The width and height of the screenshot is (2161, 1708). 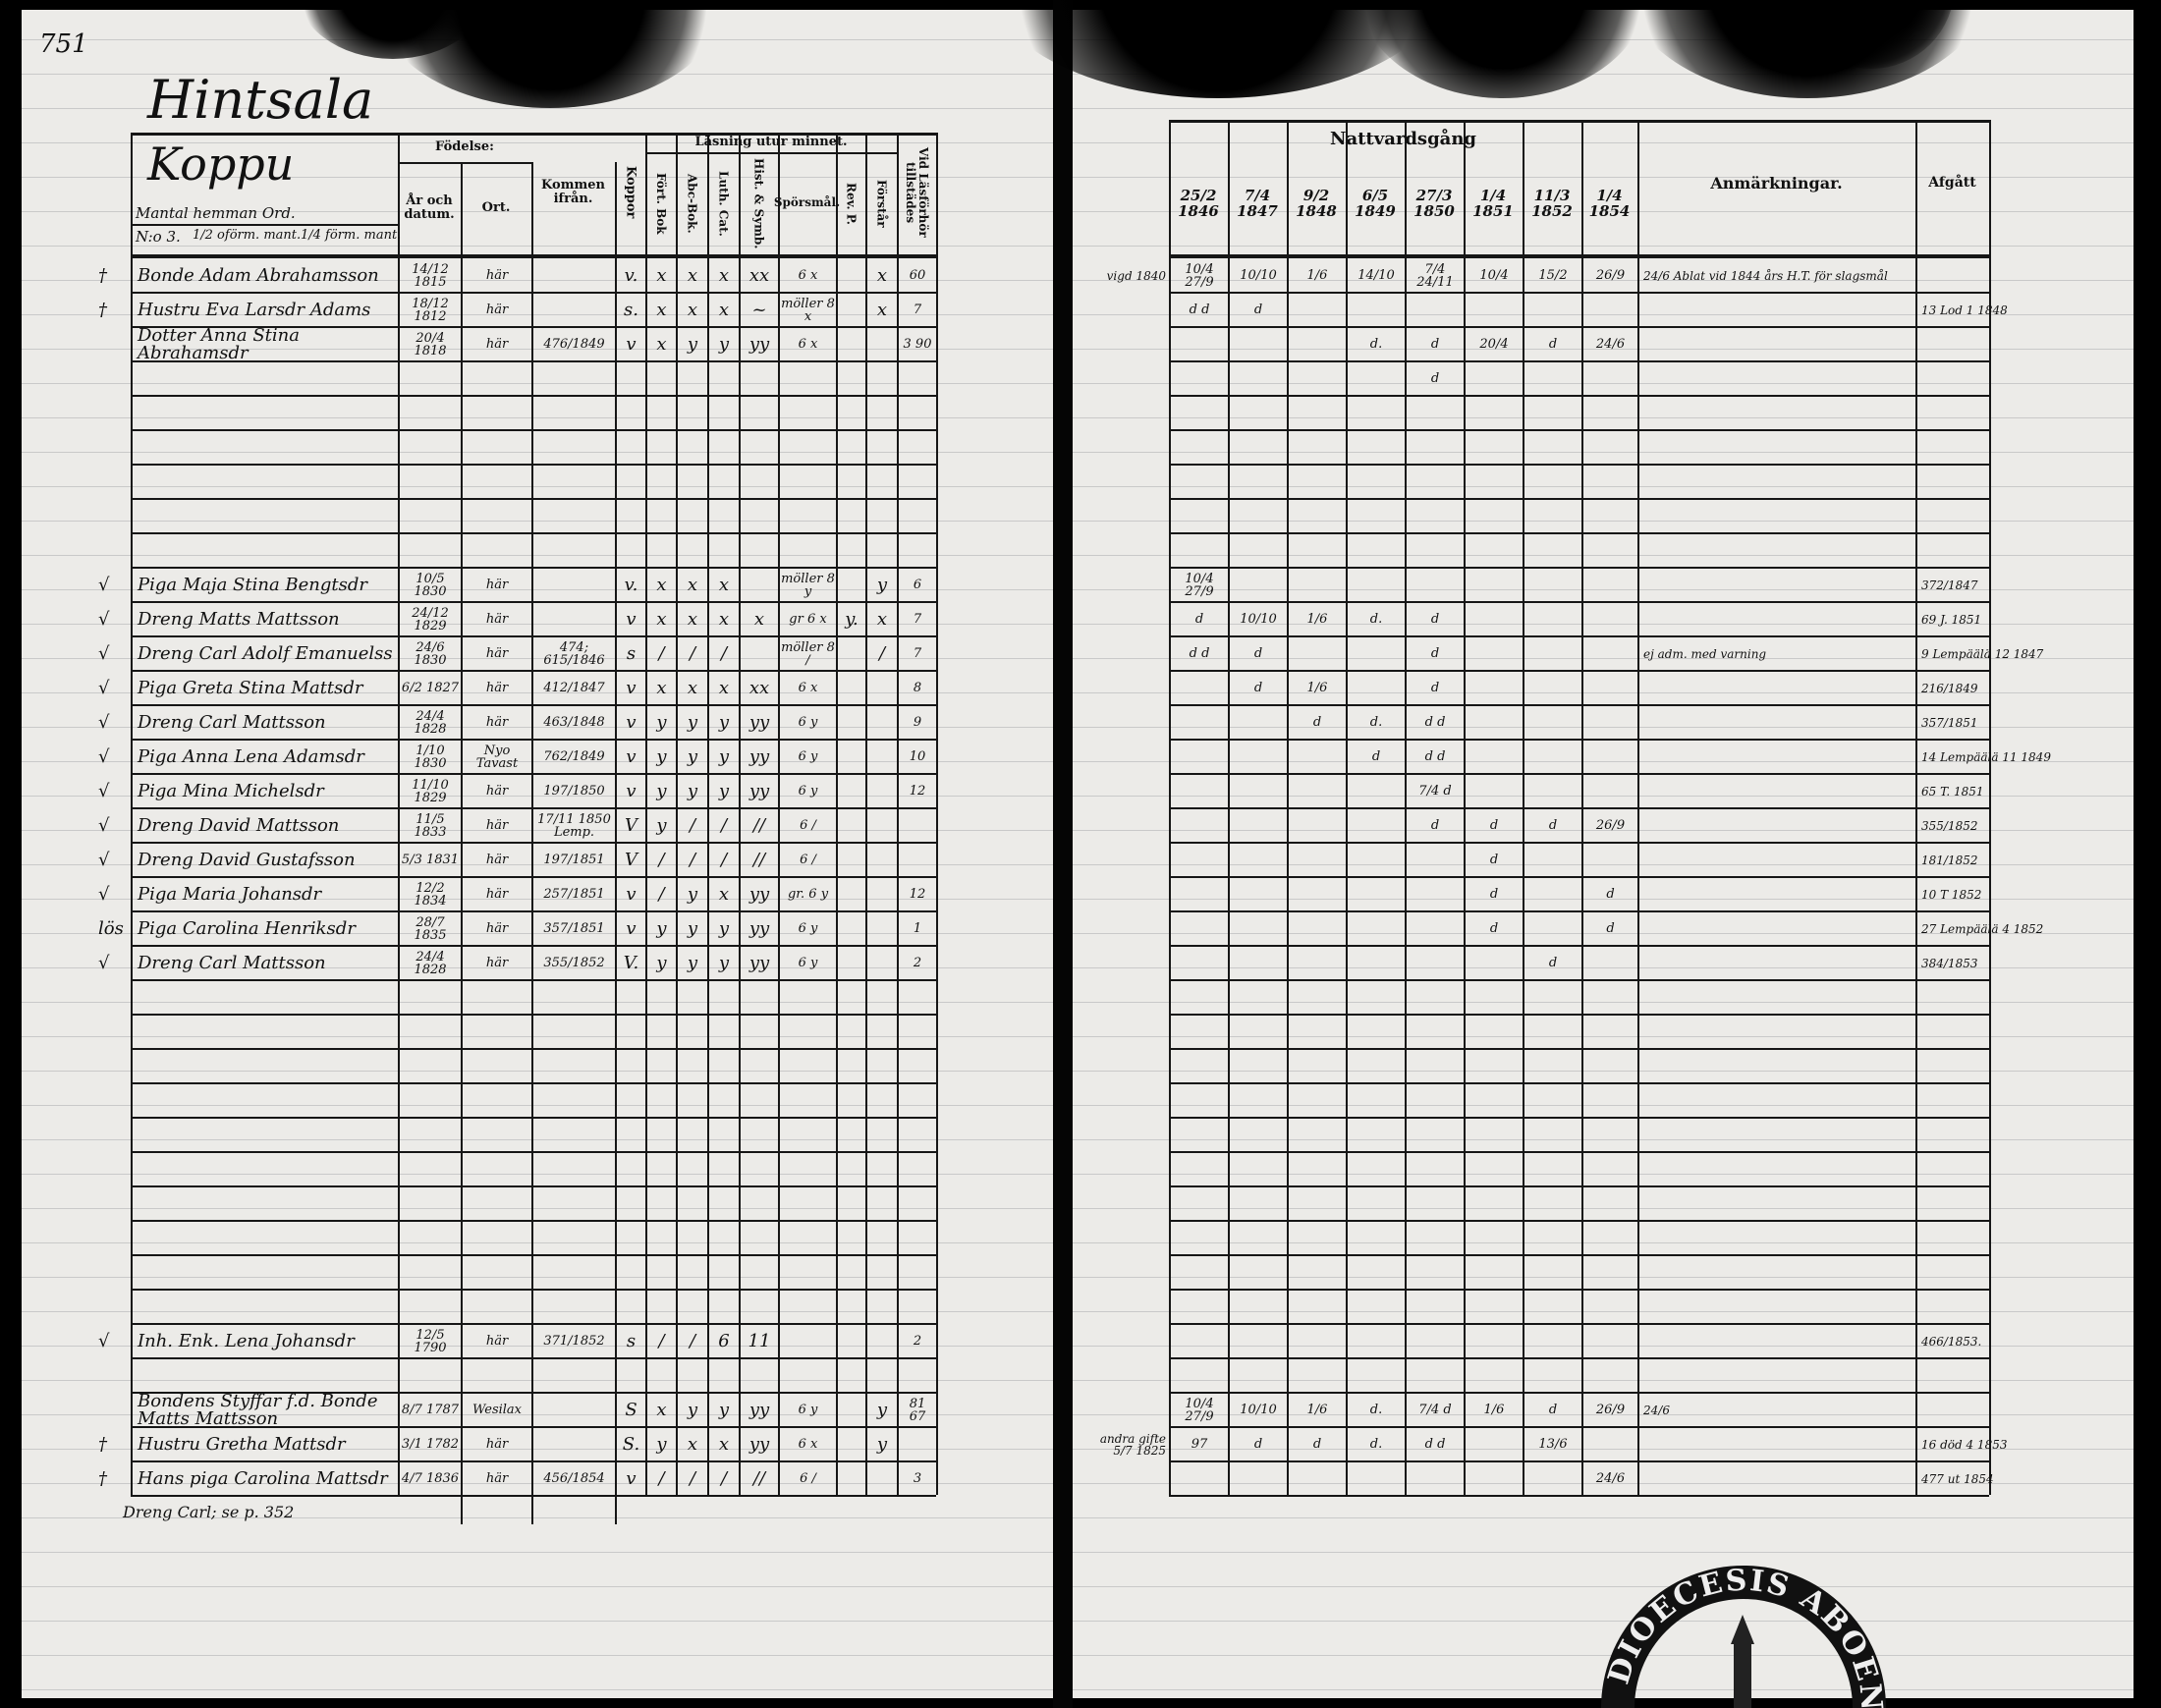 I want to click on cell-quest: 6 y, so click(x=808, y=928).